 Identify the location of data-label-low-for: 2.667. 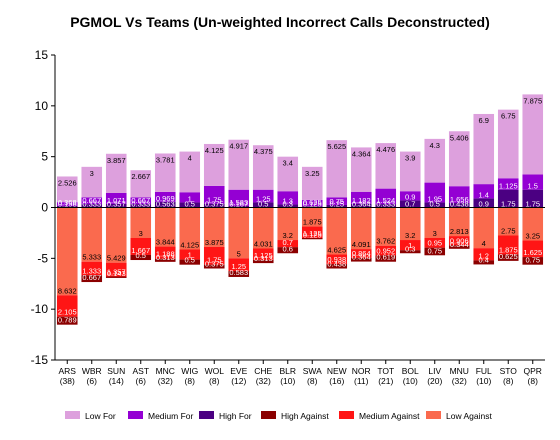
(140, 176).